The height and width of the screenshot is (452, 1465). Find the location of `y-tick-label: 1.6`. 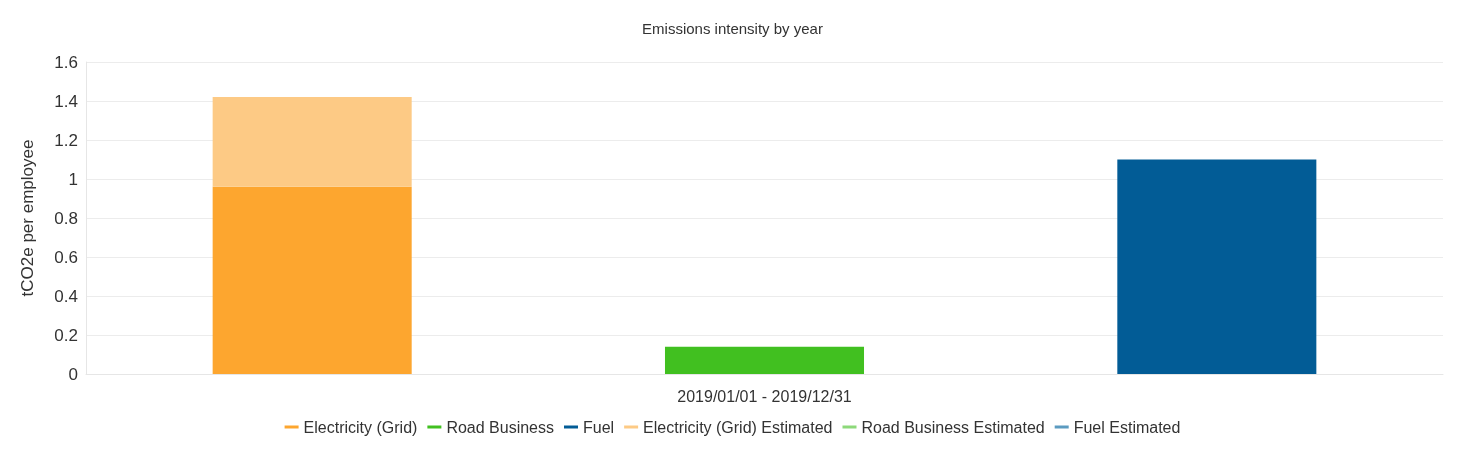

y-tick-label: 1.6 is located at coordinates (66, 62).